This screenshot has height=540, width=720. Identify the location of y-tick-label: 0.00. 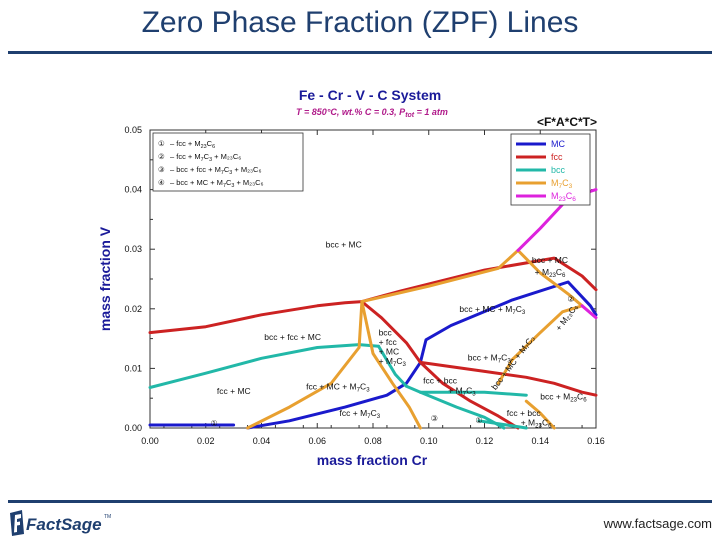
(133, 428).